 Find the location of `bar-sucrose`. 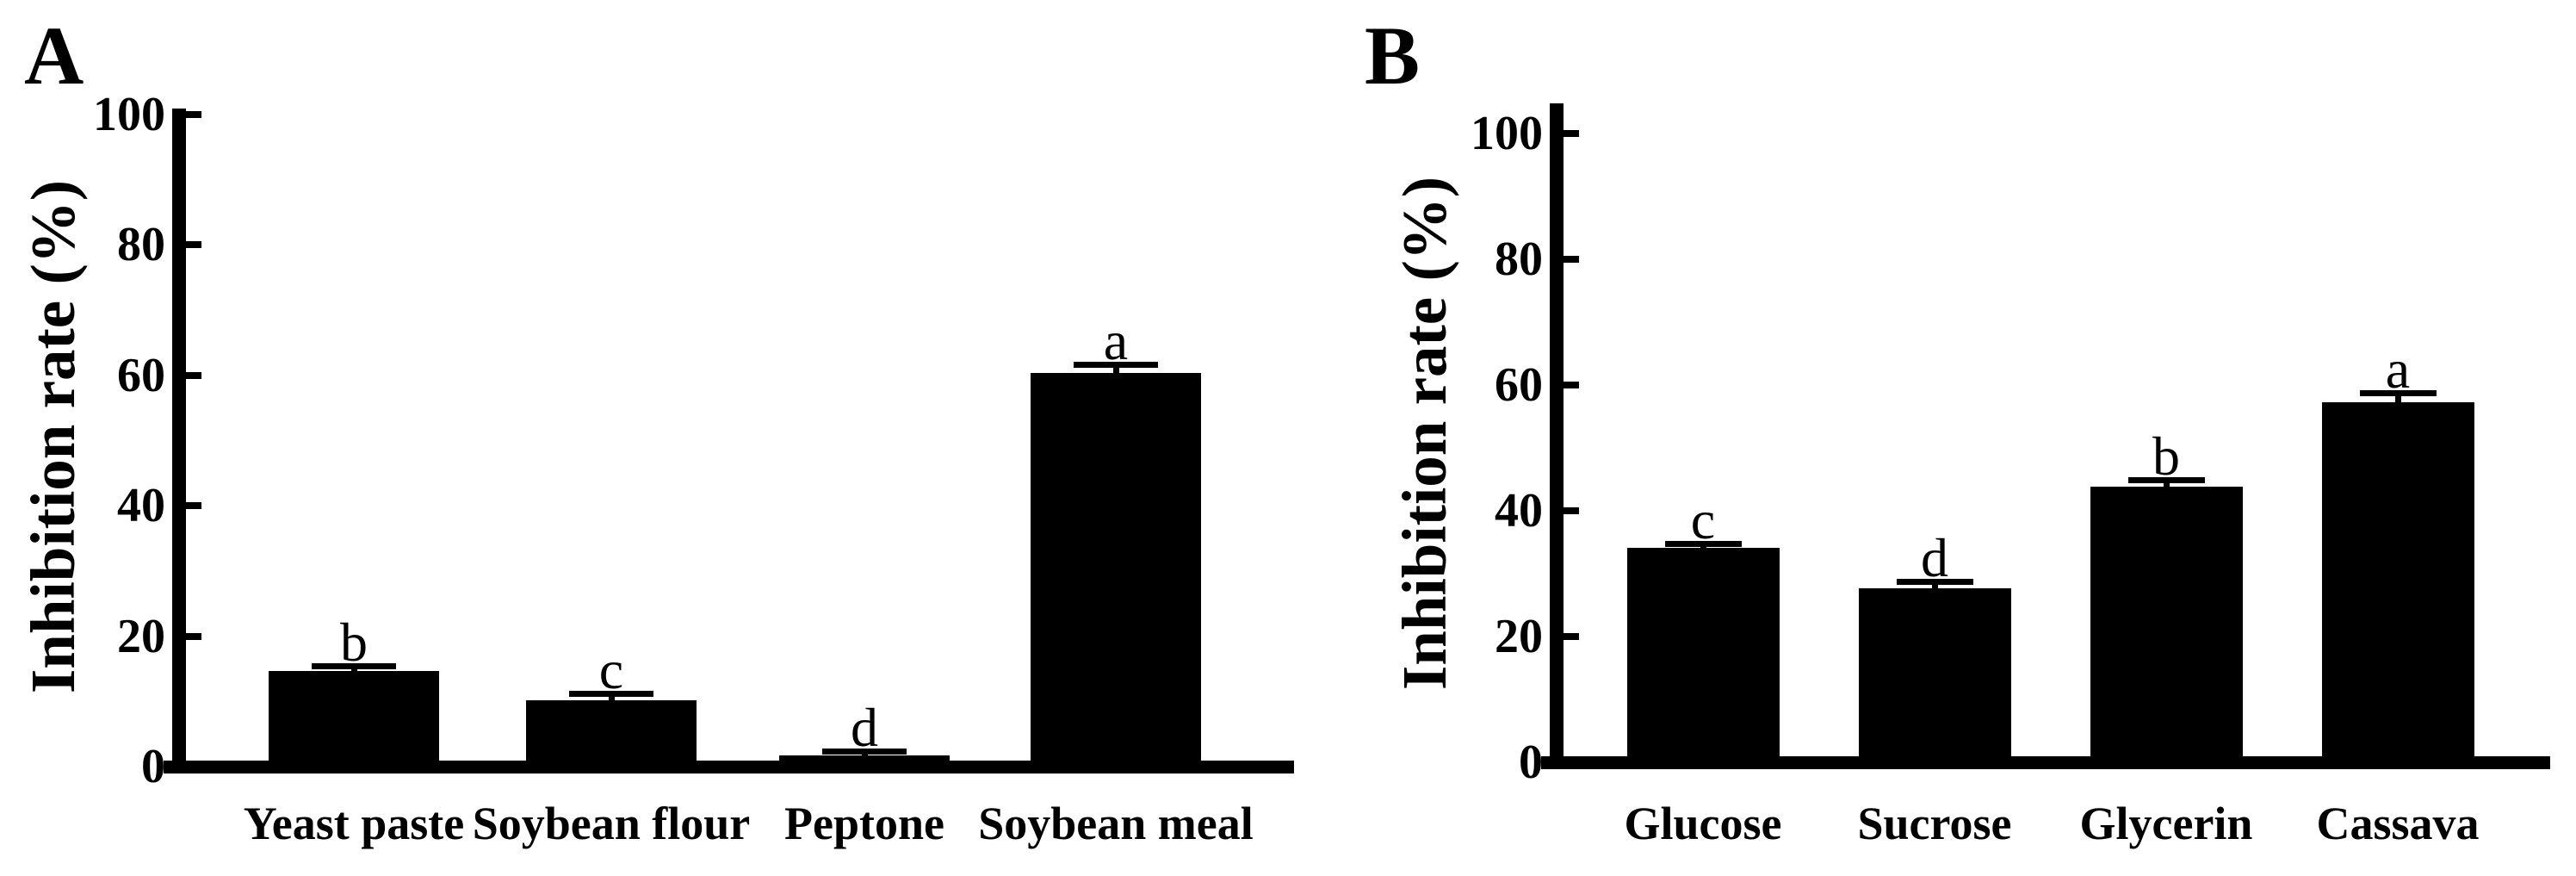

bar-sucrose is located at coordinates (1935, 678).